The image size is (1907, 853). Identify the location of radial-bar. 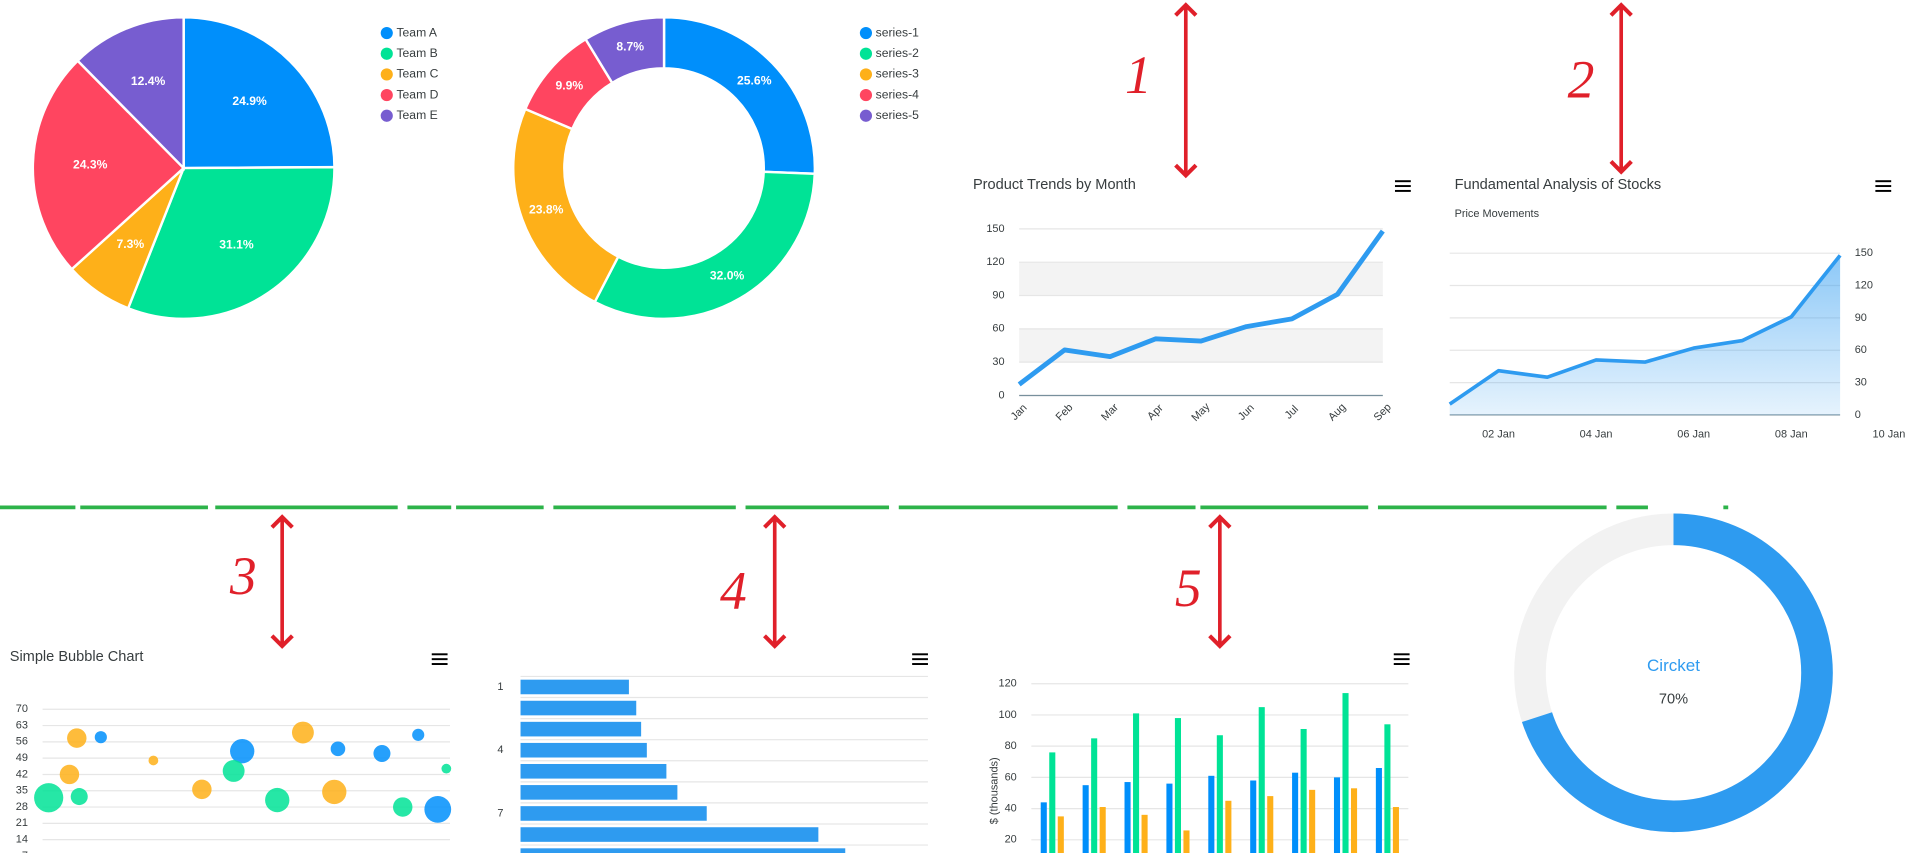
(1677, 673).